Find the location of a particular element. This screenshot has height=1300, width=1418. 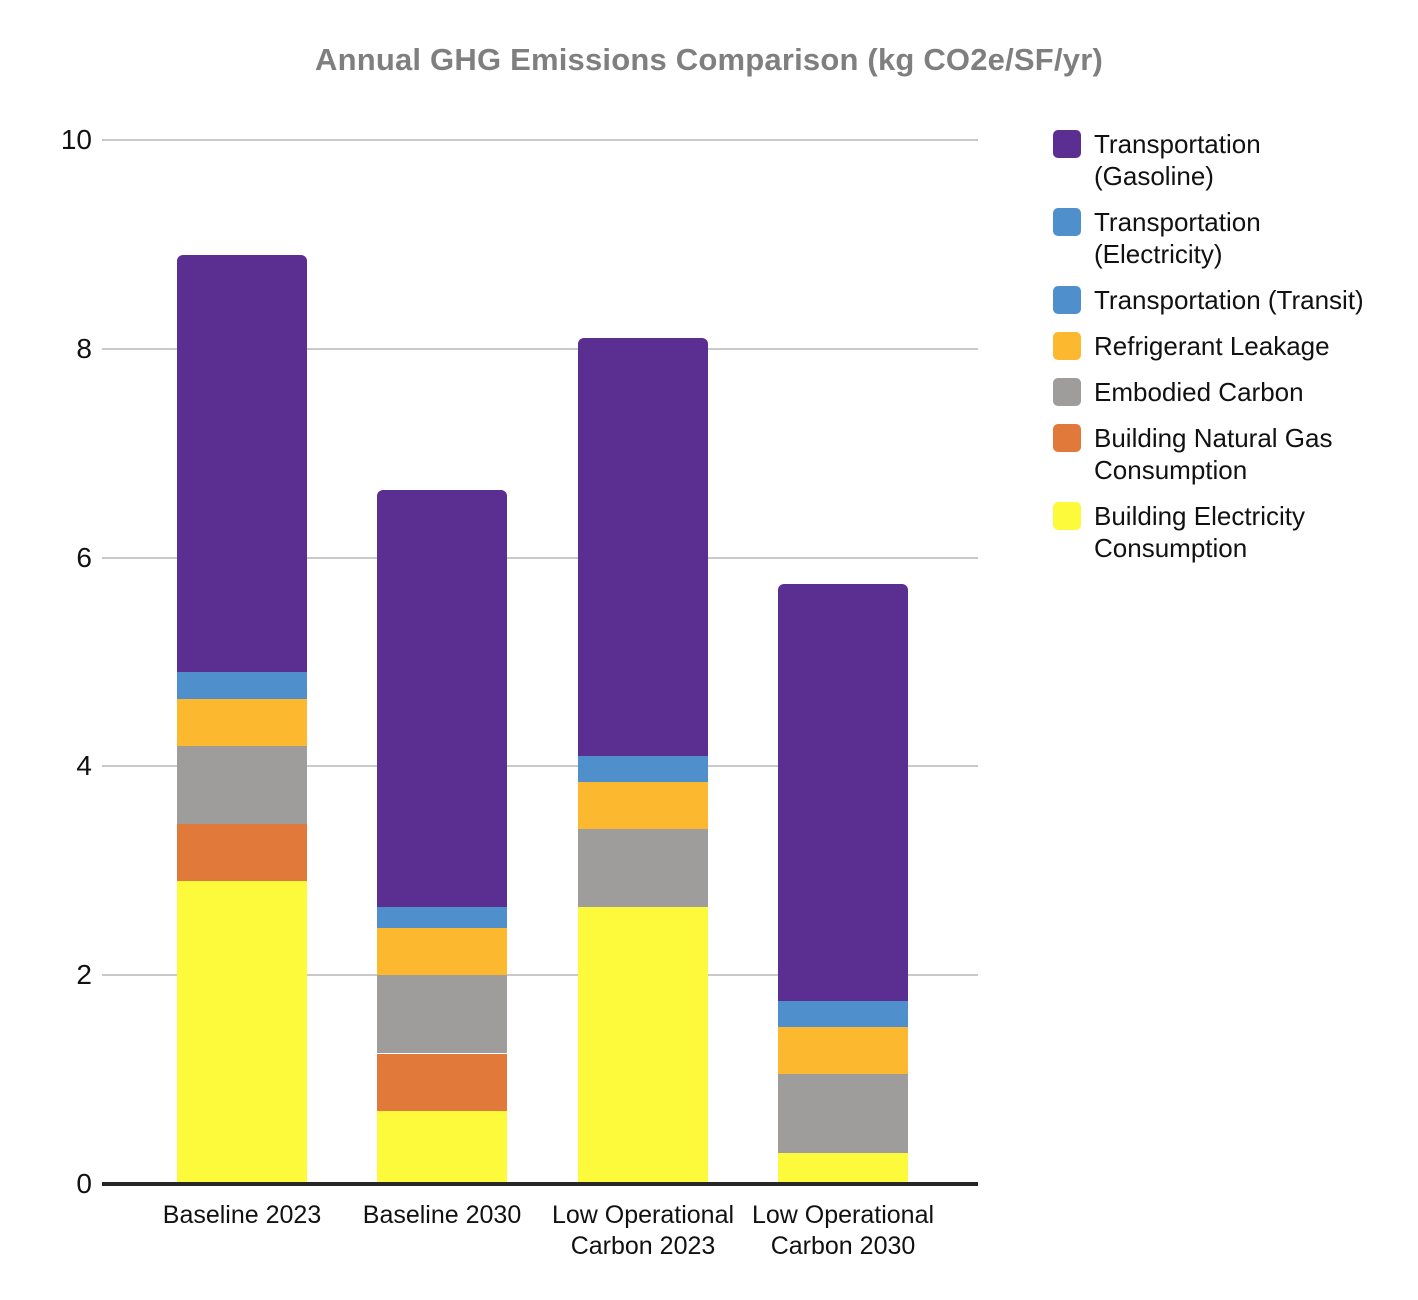

bar-segment-transportation-gasoline-baseline-2023 is located at coordinates (242, 463).